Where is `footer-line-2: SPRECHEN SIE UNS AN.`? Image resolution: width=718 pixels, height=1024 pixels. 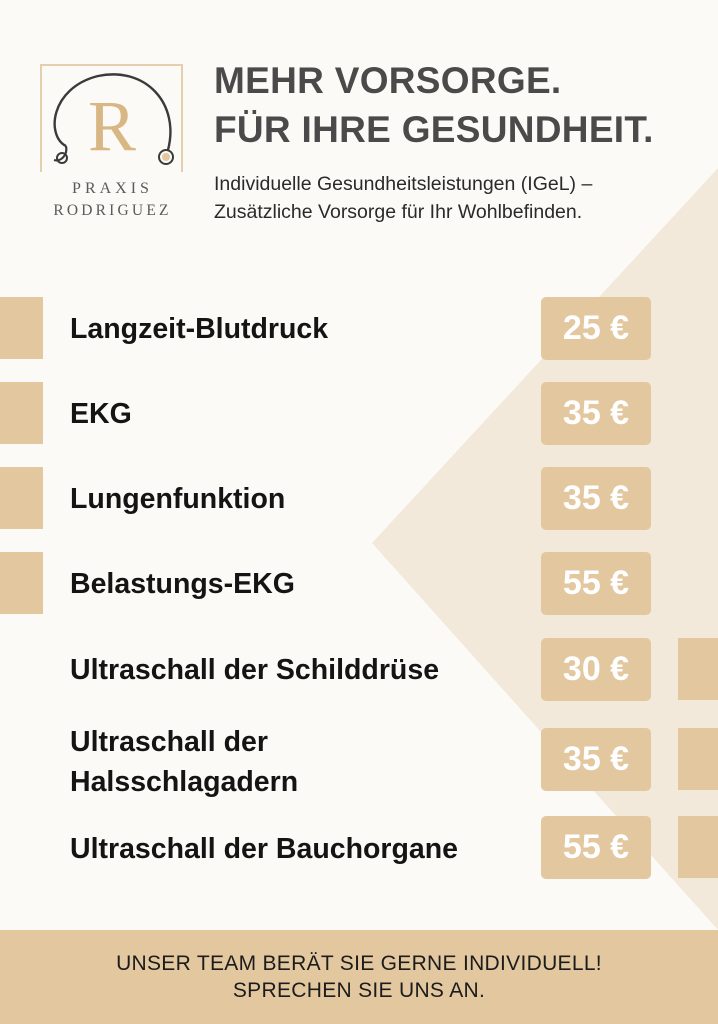 footer-line-2: SPRECHEN SIE UNS AN. is located at coordinates (359, 990).